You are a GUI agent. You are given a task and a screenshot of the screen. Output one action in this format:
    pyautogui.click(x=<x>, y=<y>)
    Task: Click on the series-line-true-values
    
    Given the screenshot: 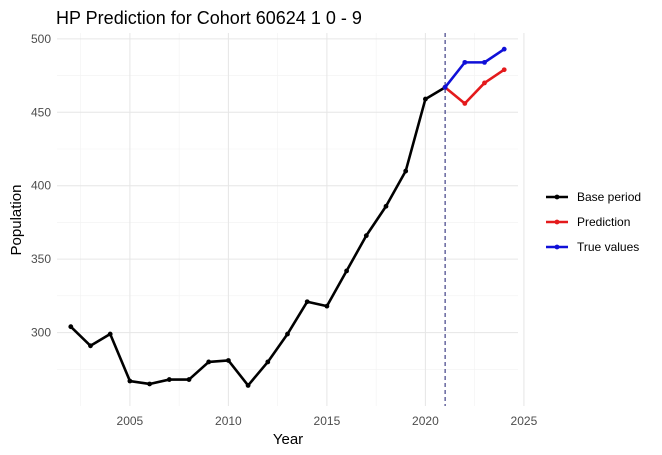 What is the action you would take?
    pyautogui.click(x=474, y=68)
    